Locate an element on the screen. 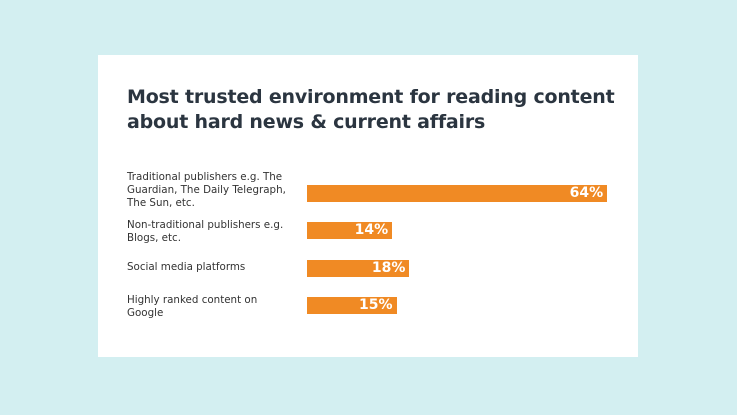 The height and width of the screenshot is (415, 737). data-label: 64% is located at coordinates (586, 193).